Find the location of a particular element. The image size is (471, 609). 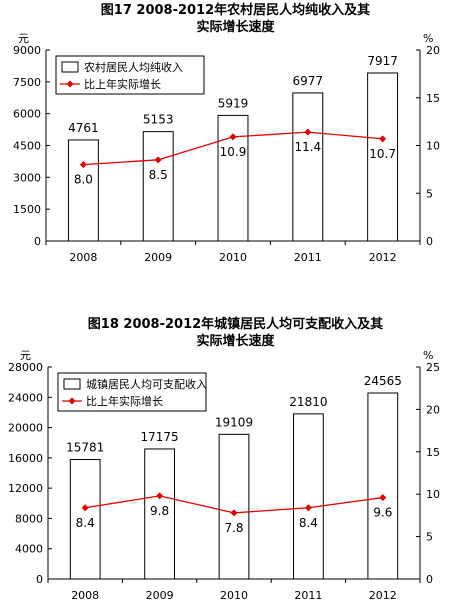

line-value-label: 10.7 is located at coordinates (382, 154).